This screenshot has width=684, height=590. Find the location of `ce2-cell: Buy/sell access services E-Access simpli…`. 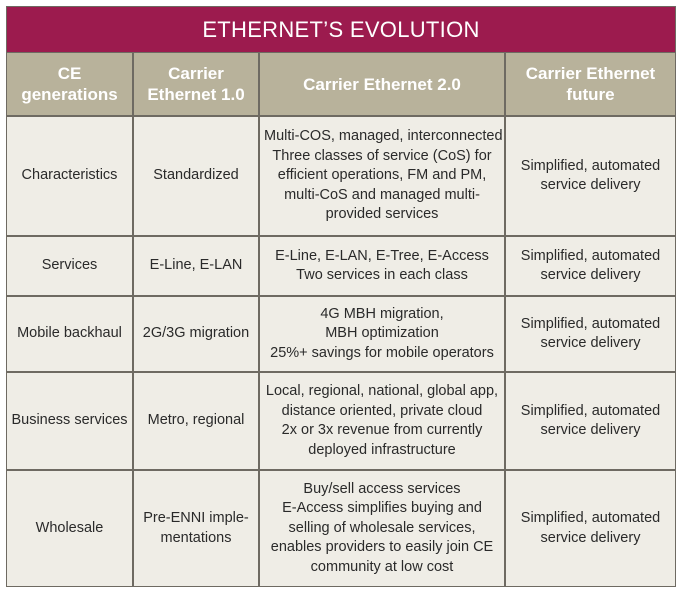

ce2-cell: Buy/sell access services E-Access simpli… is located at coordinates (382, 528).